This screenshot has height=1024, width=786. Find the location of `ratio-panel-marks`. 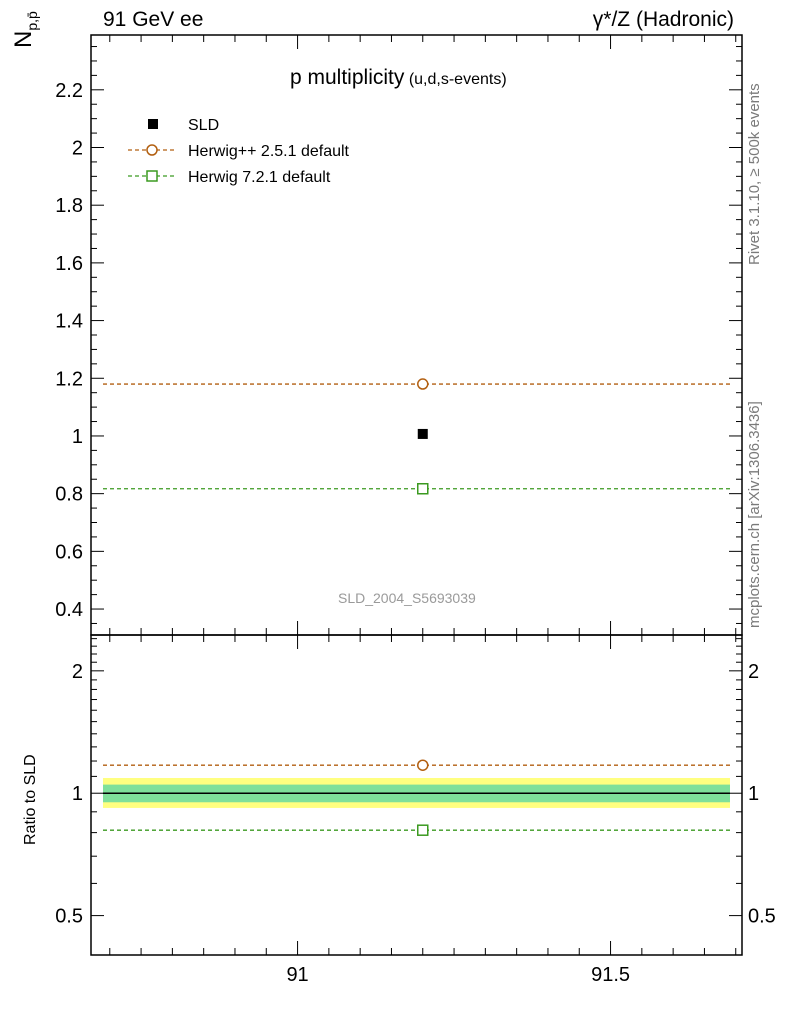

ratio-panel-marks is located at coordinates (416, 797).